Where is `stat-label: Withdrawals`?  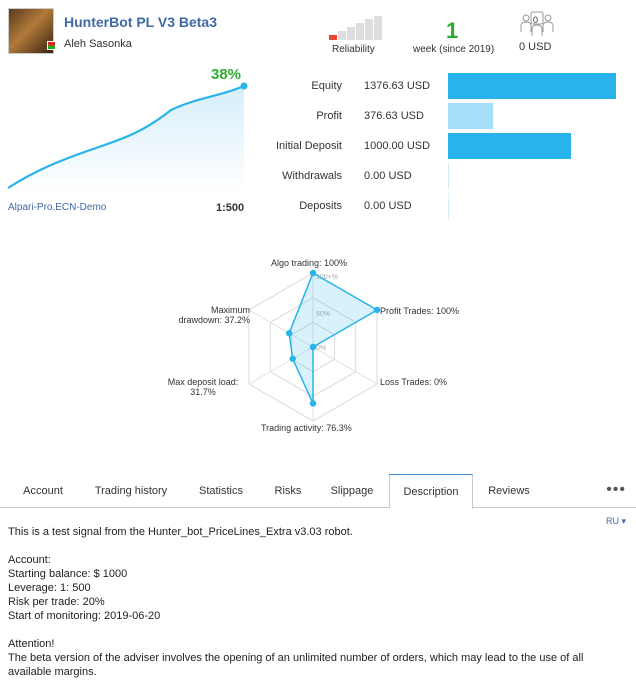
stat-label: Withdrawals is located at coordinates (312, 176).